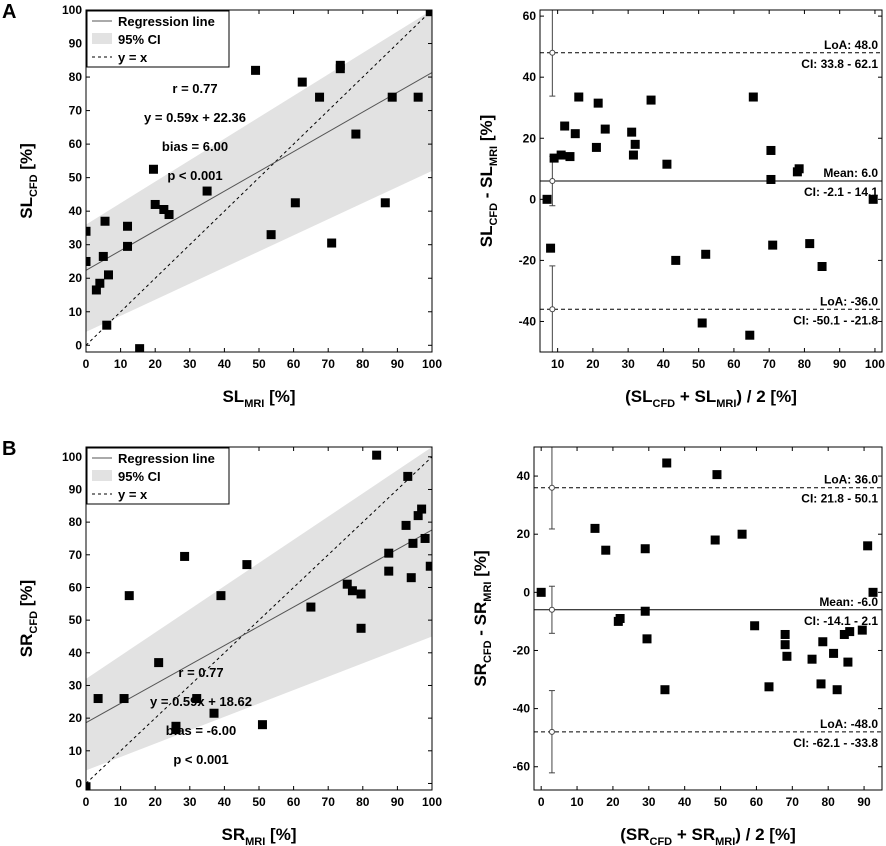 The height and width of the screenshot is (846, 886). What do you see at coordinates (9, 449) in the screenshot?
I see `panel-label-b: B` at bounding box center [9, 449].